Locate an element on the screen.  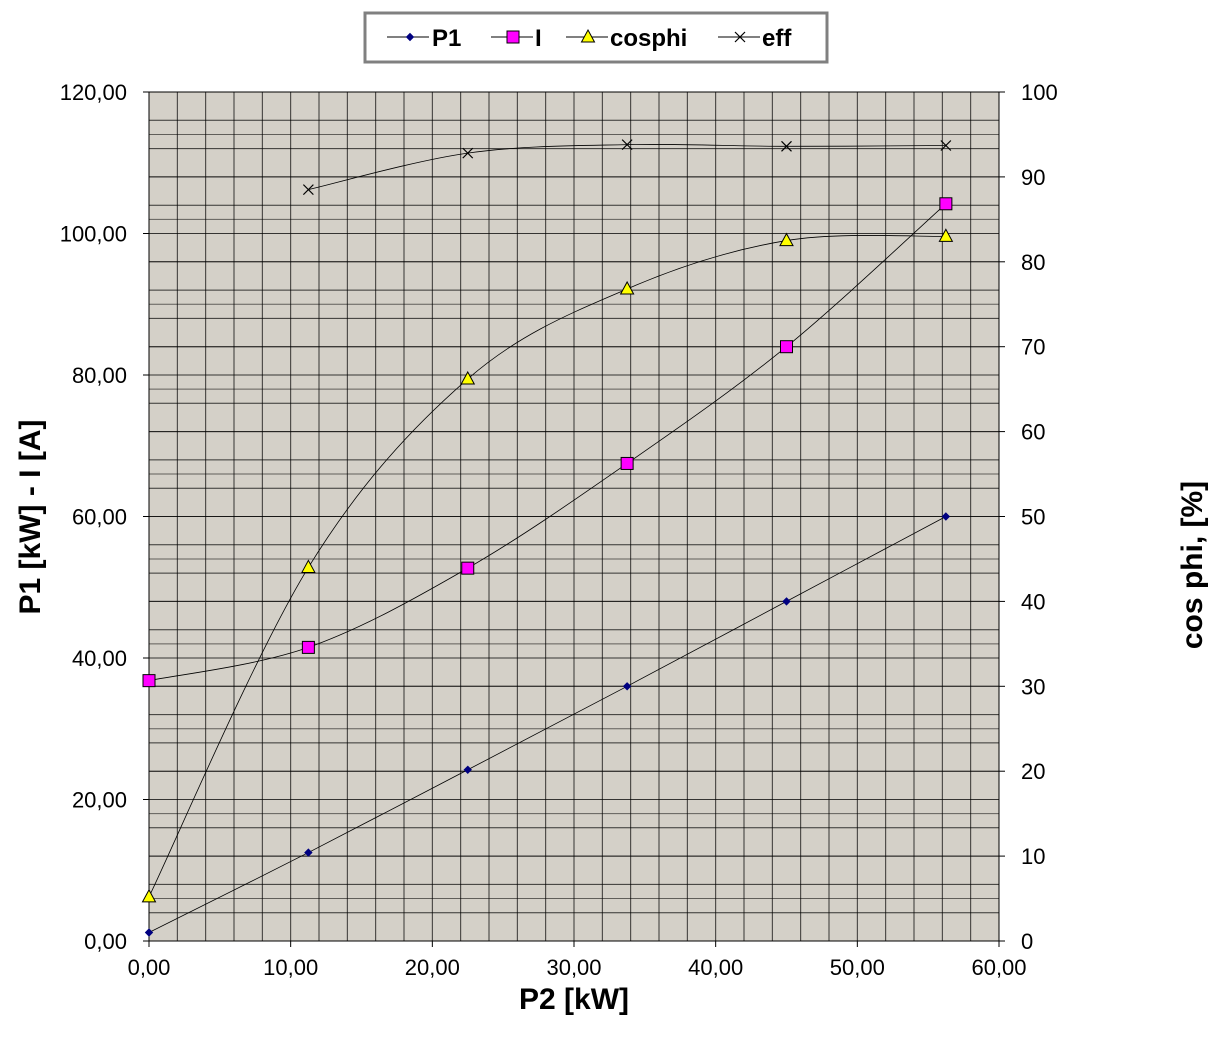
x-axis: 0,00 10,00 20,00 30,00 40,00 50,00 60,00 is located at coordinates (577, 960).